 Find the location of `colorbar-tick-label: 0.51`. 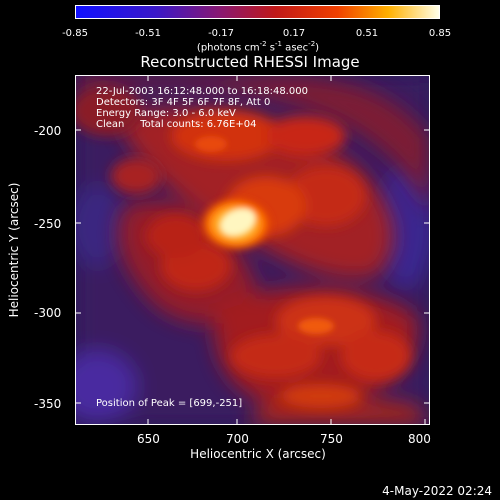

colorbar-tick-label: 0.51 is located at coordinates (367, 33).